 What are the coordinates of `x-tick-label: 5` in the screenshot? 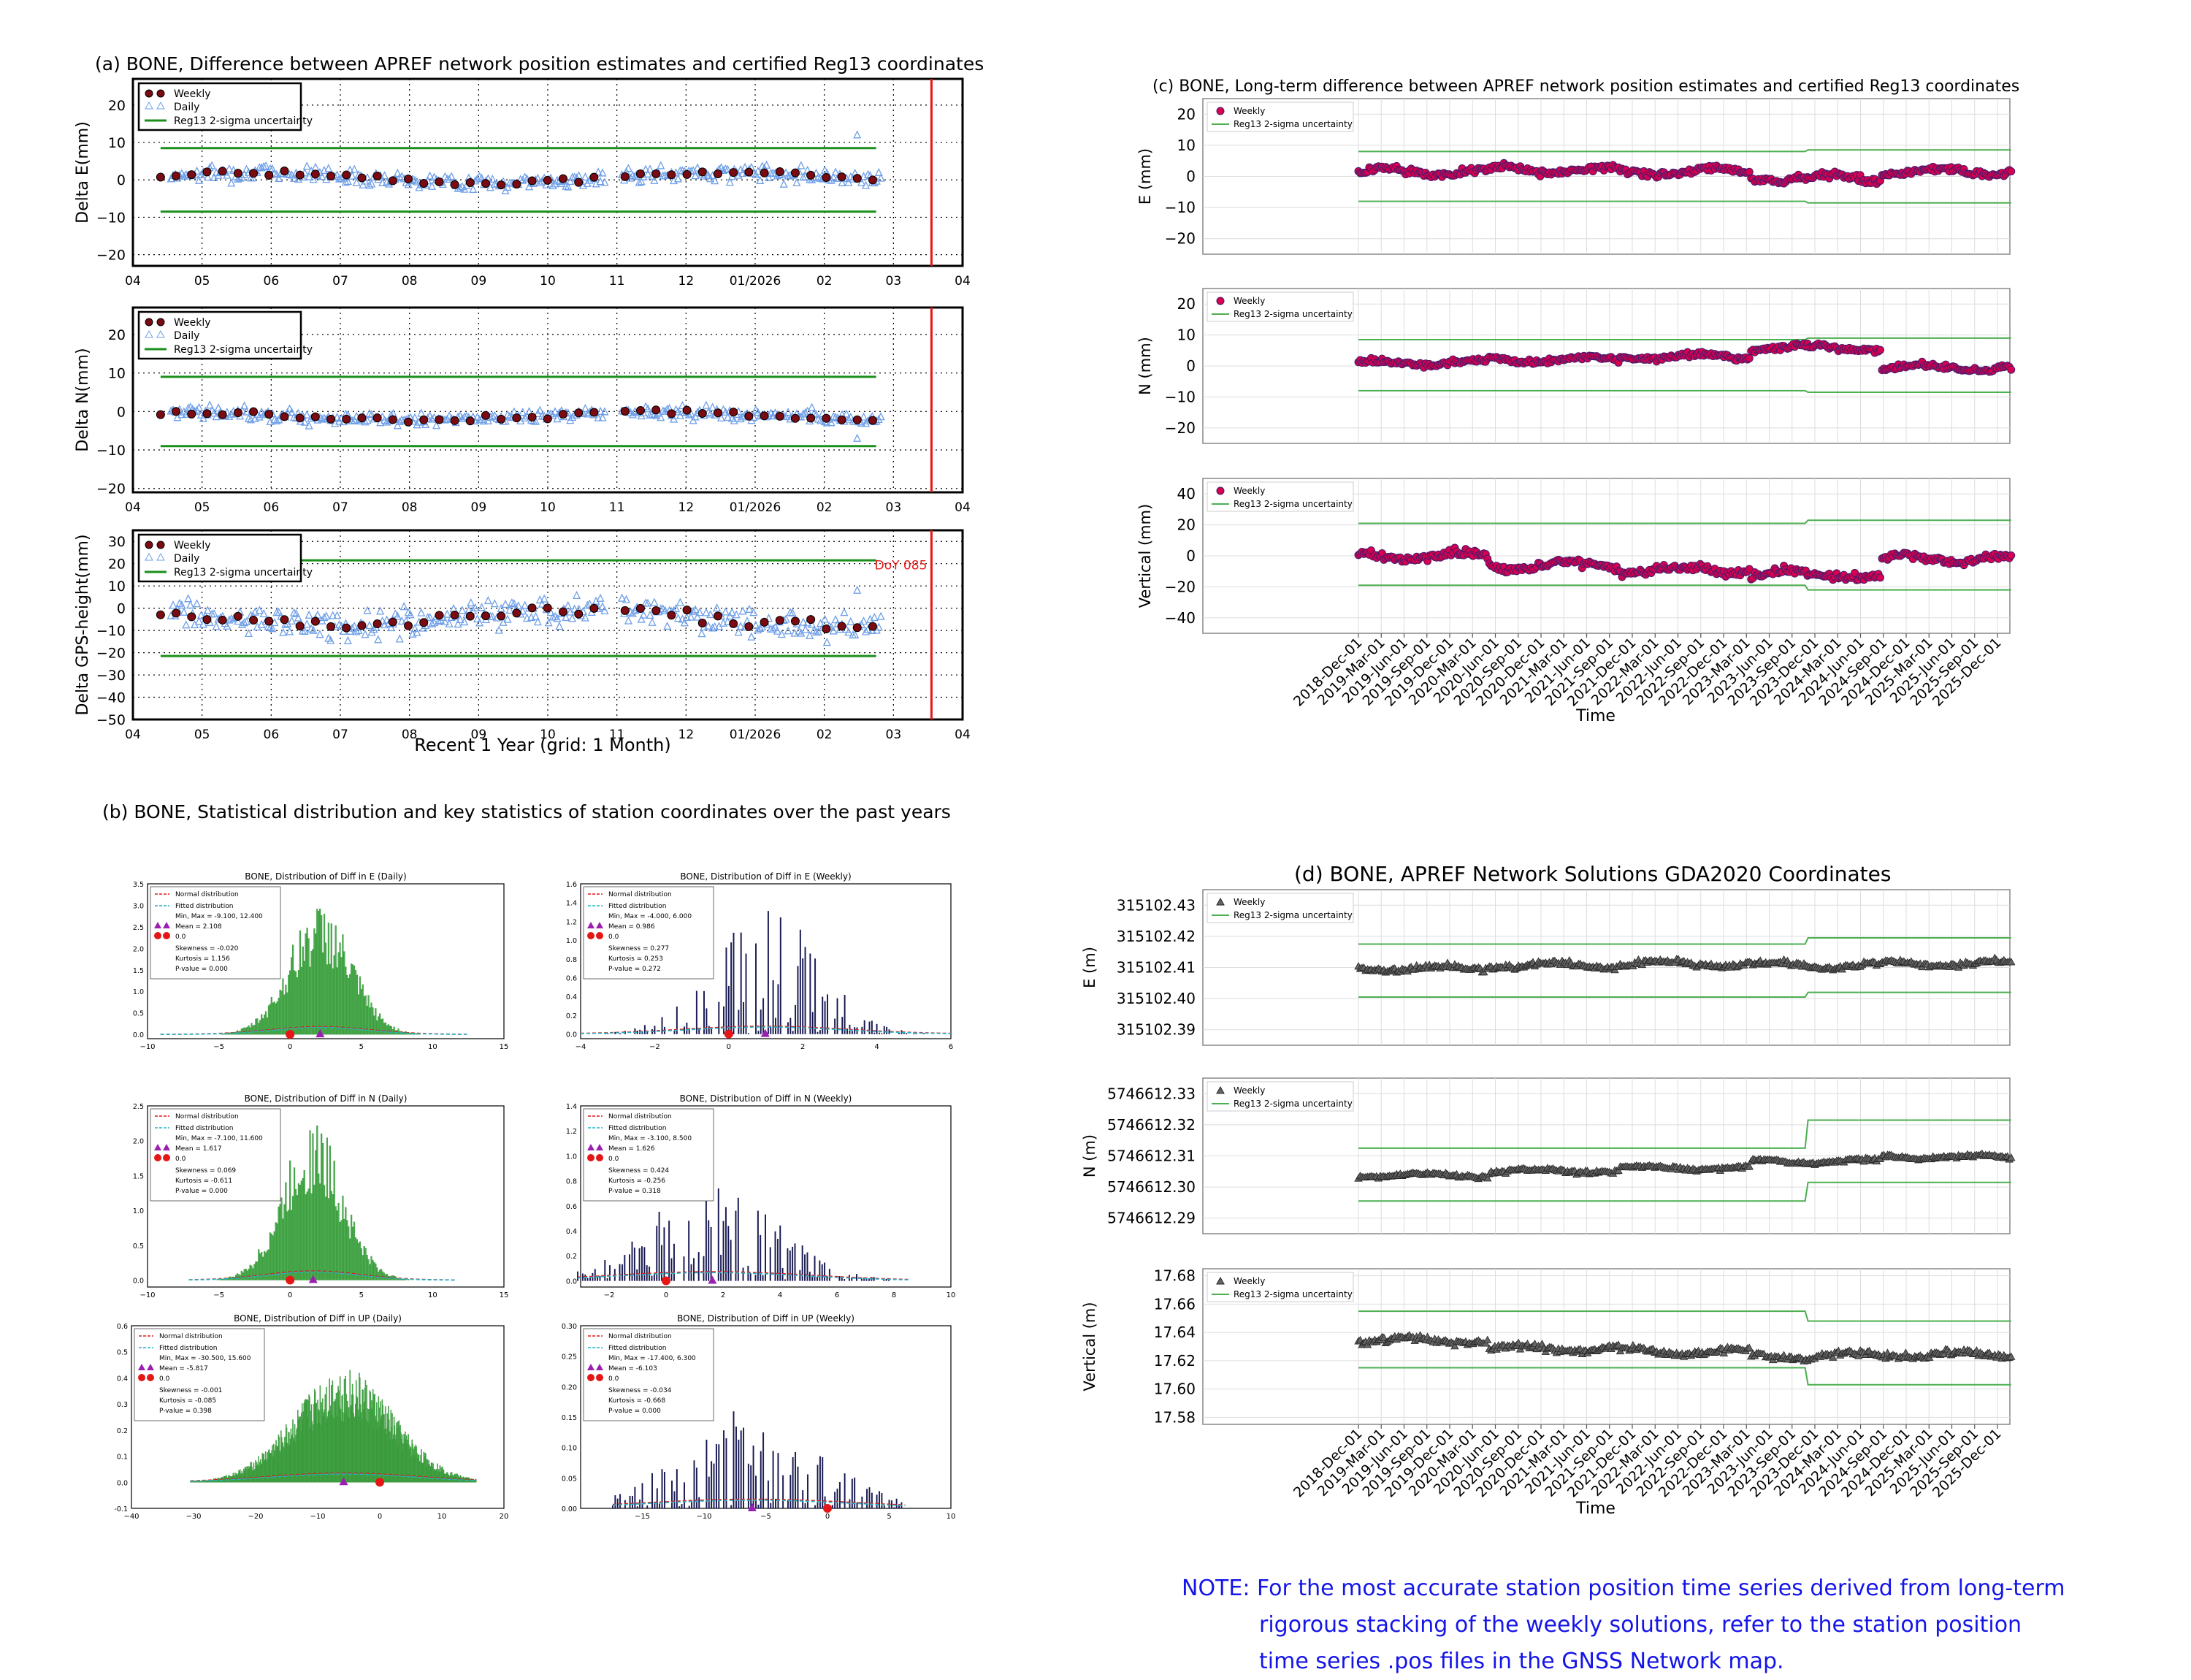 It's located at (361, 1295).